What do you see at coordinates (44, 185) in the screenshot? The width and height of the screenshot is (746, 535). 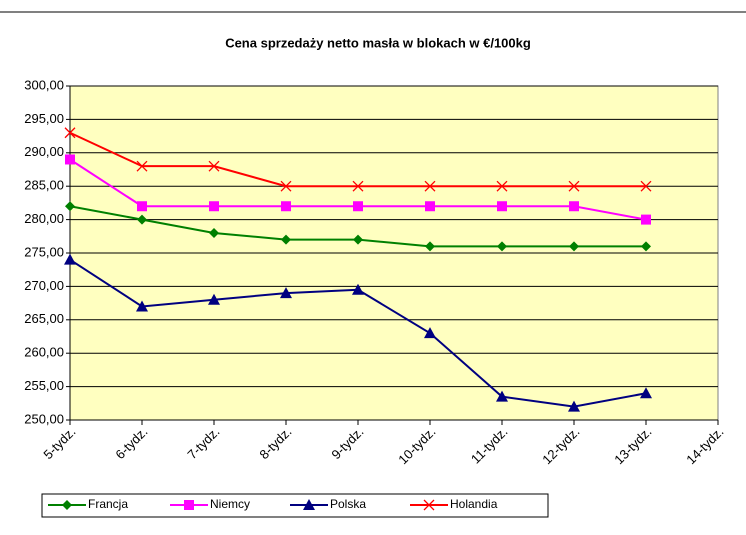 I see `y-tick-label: 285,00` at bounding box center [44, 185].